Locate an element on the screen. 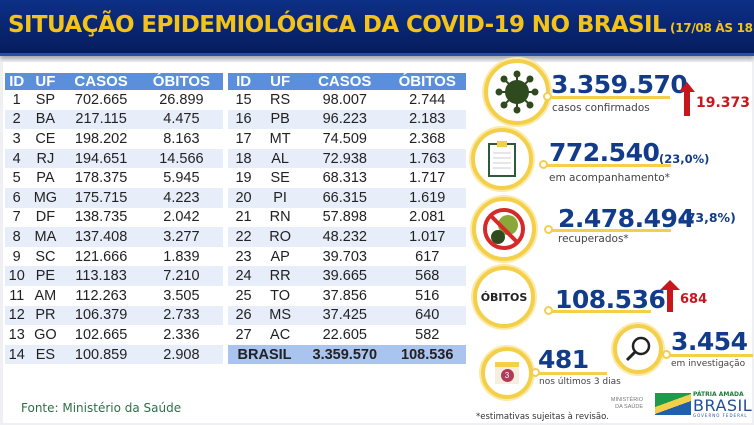  table-cell: 100.859 is located at coordinates (101, 354).